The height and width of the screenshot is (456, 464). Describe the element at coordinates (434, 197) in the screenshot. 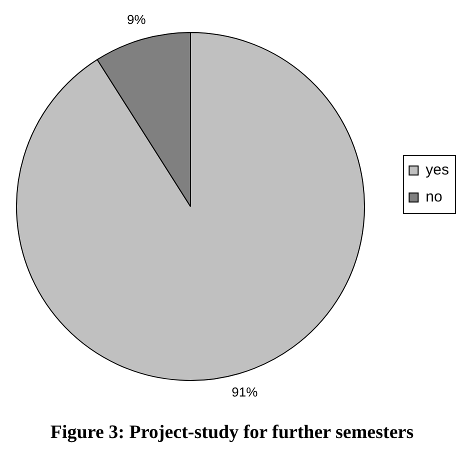

I see `legend-label: no` at that location.